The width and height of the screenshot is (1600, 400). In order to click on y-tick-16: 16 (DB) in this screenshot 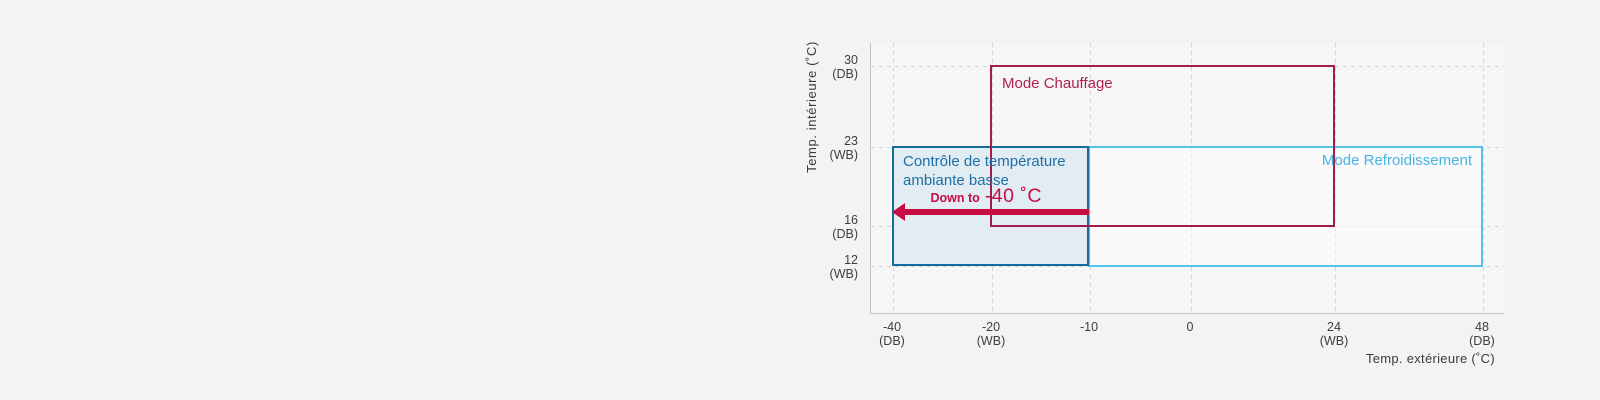, I will do `click(818, 227)`.